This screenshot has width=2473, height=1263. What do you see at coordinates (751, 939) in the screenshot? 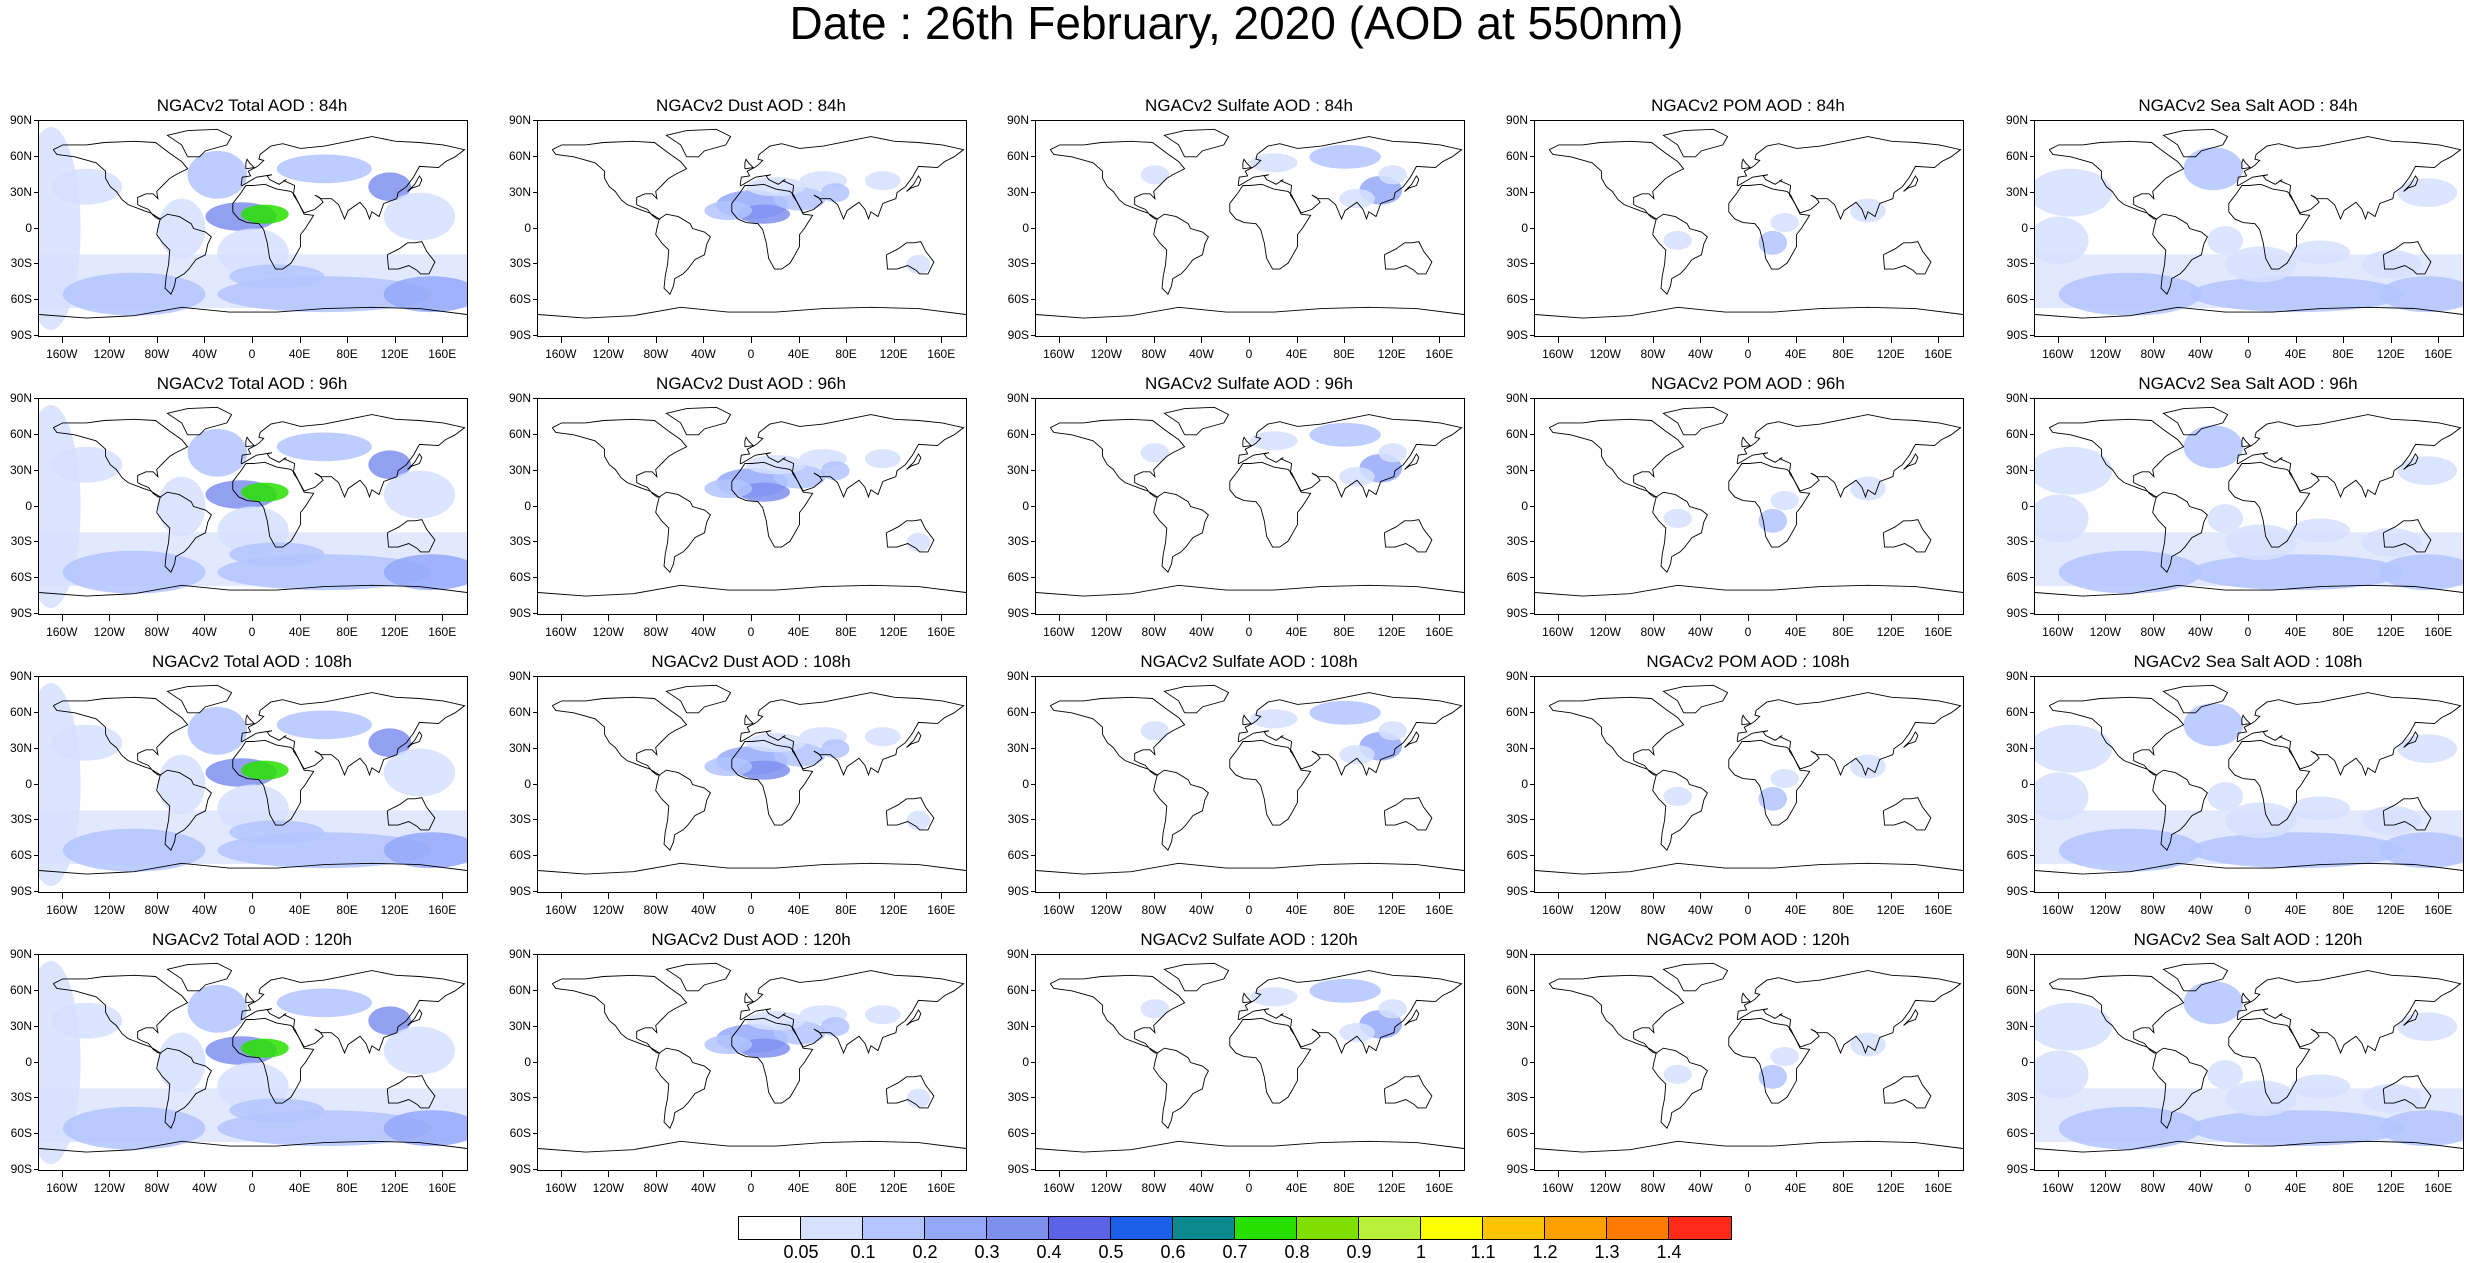
I see `panel-title: NGACv2 Dust AOD : 120h` at bounding box center [751, 939].